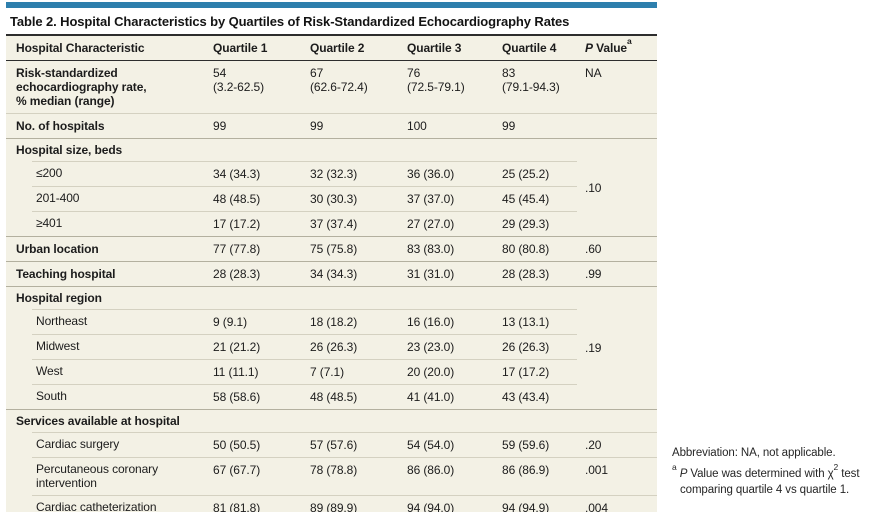 Image resolution: width=885 pixels, height=512 pixels. I want to click on col-header-quartile-2: Quartile 2, so click(351, 47).